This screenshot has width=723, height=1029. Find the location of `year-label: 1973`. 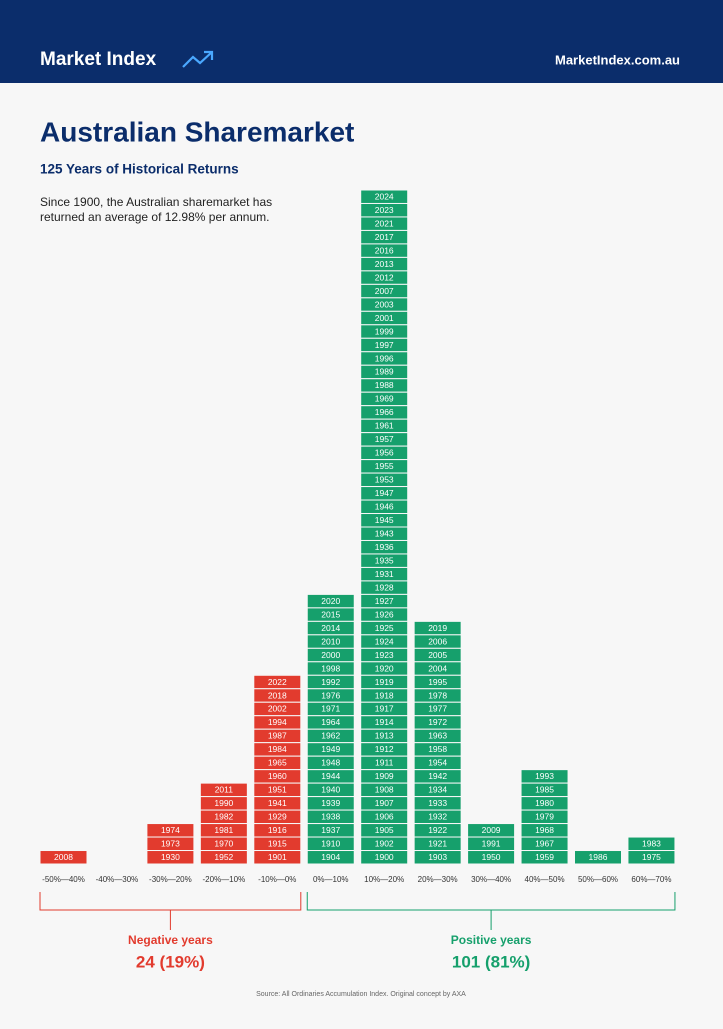

year-label: 1973 is located at coordinates (170, 844).